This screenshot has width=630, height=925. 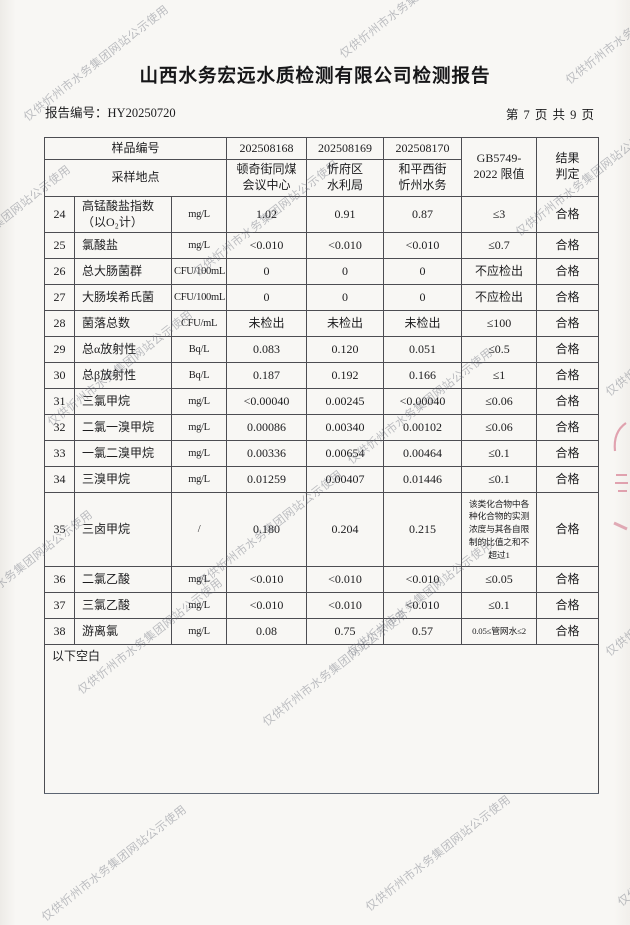 I want to click on sample-3-value: 0.166, so click(x=422, y=375).